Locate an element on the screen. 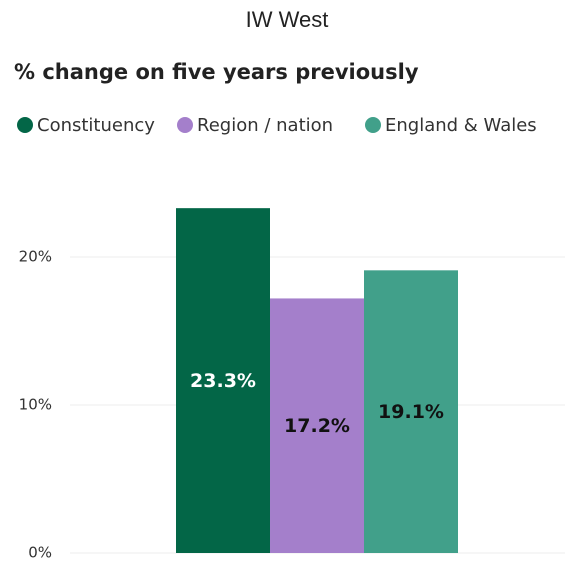  y-tick-label: 0% is located at coordinates (40, 553).